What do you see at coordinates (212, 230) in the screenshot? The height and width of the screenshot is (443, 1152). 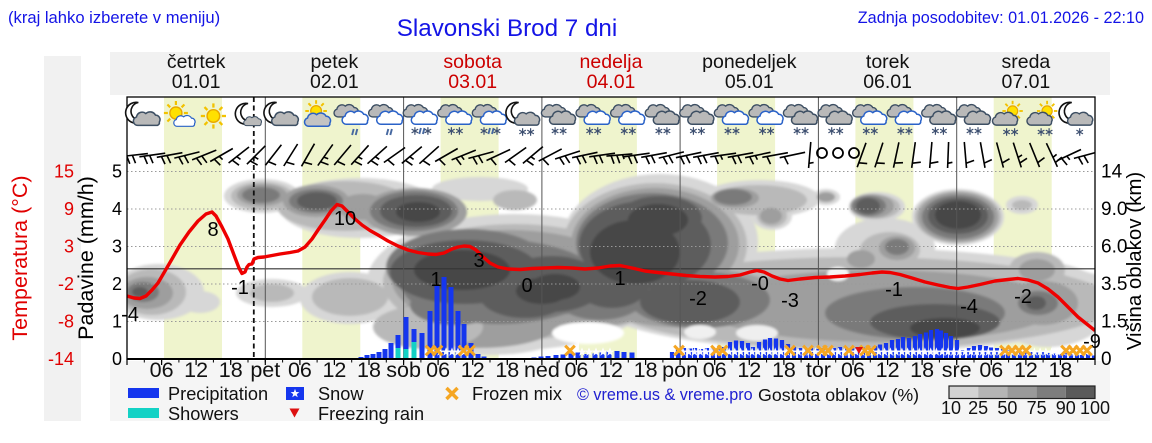 I see `svg-text: 8` at bounding box center [212, 230].